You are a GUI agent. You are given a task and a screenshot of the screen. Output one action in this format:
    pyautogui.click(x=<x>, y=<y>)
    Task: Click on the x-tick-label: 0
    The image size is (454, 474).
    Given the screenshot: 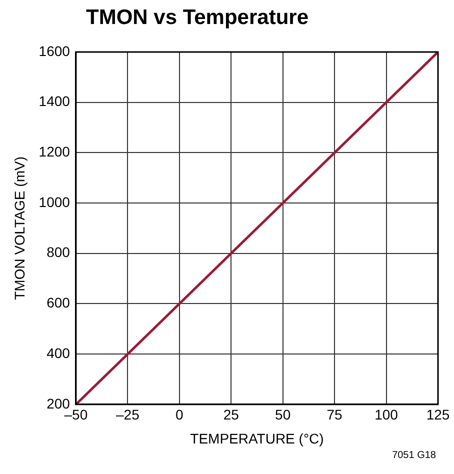 What is the action you would take?
    pyautogui.click(x=179, y=414)
    